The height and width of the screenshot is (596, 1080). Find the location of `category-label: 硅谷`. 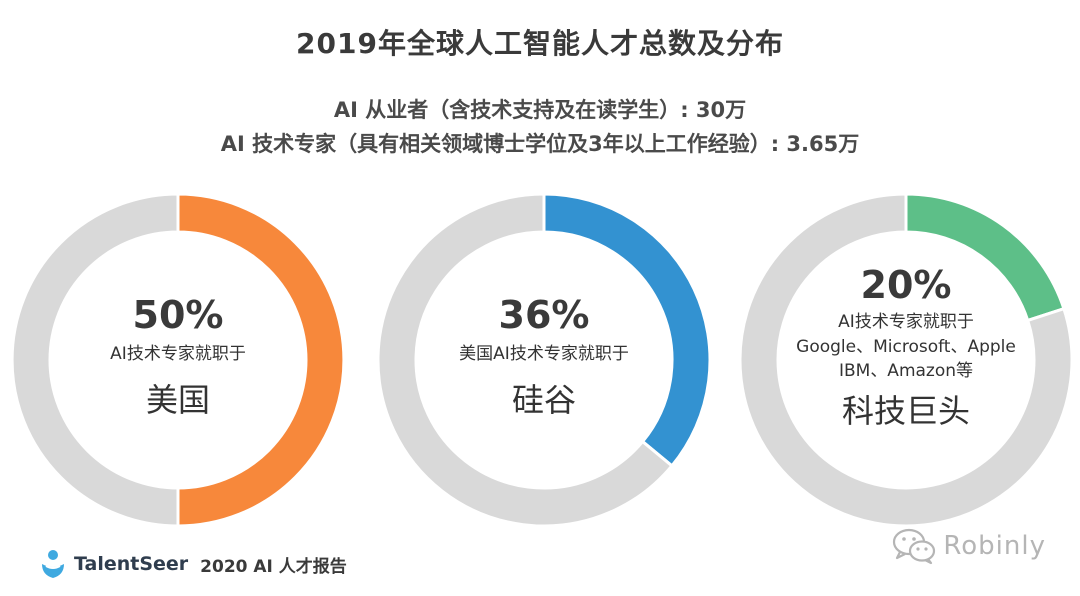

category-label: 硅谷 is located at coordinates (543, 399).